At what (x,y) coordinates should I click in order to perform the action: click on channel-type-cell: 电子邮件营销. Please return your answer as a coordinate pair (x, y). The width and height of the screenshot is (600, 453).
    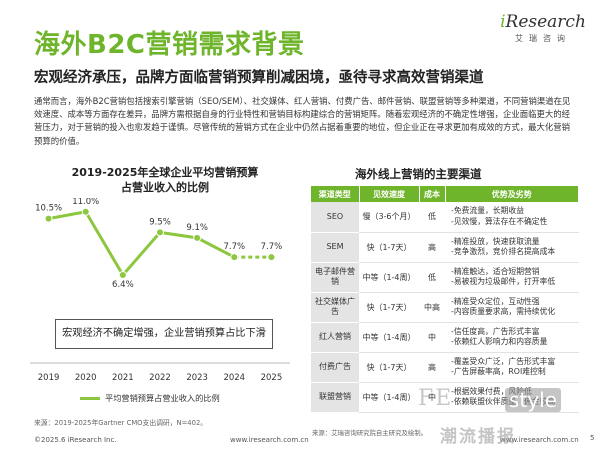
    Looking at the image, I should click on (335, 277).